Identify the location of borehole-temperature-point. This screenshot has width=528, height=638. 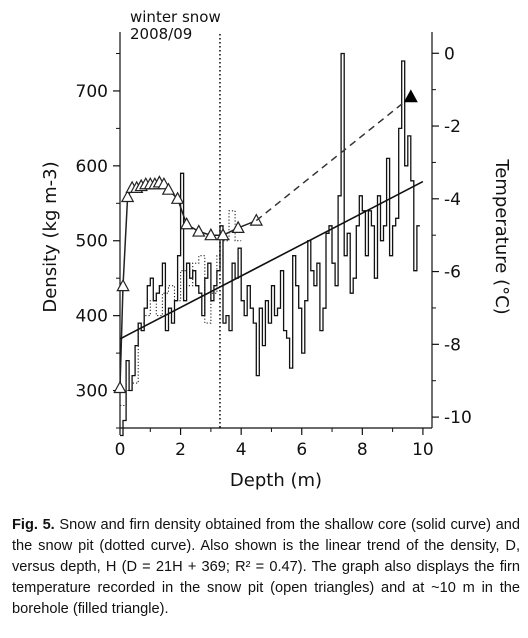
(410, 96).